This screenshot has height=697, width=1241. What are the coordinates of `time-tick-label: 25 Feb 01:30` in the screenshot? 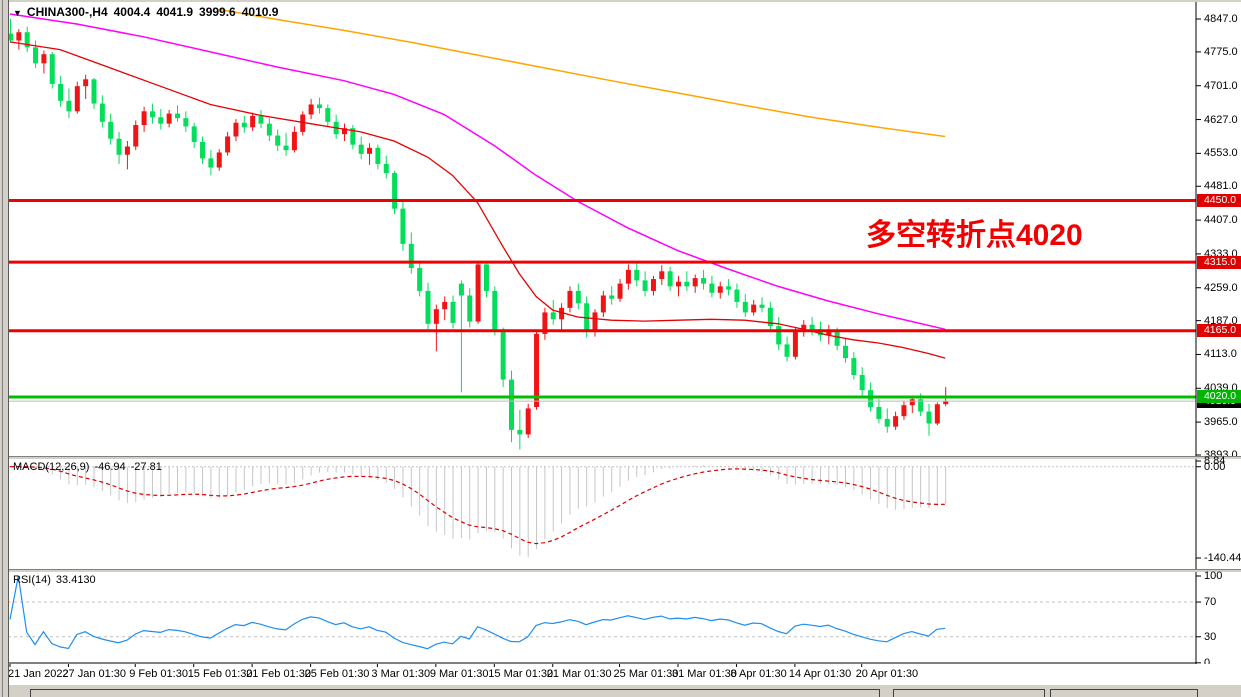 It's located at (337, 674).